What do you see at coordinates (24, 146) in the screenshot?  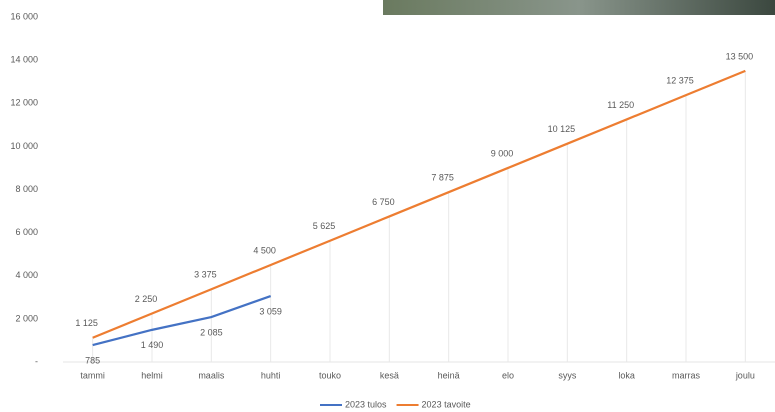 I see `y-tick-label: 10 000` at bounding box center [24, 146].